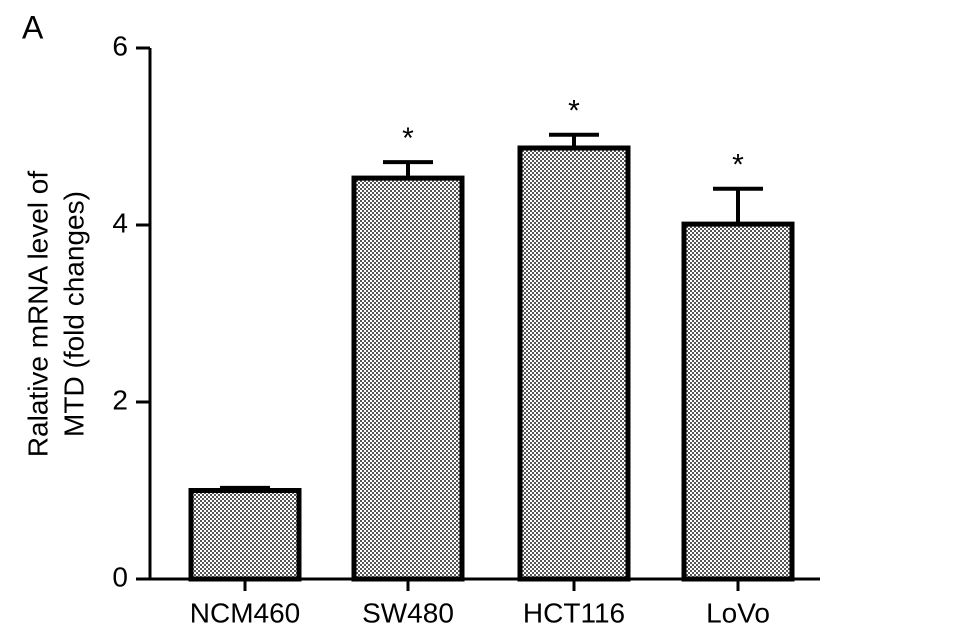 The image size is (969, 643). Describe the element at coordinates (120, 399) in the screenshot. I see `y-tick-label: 2` at that location.